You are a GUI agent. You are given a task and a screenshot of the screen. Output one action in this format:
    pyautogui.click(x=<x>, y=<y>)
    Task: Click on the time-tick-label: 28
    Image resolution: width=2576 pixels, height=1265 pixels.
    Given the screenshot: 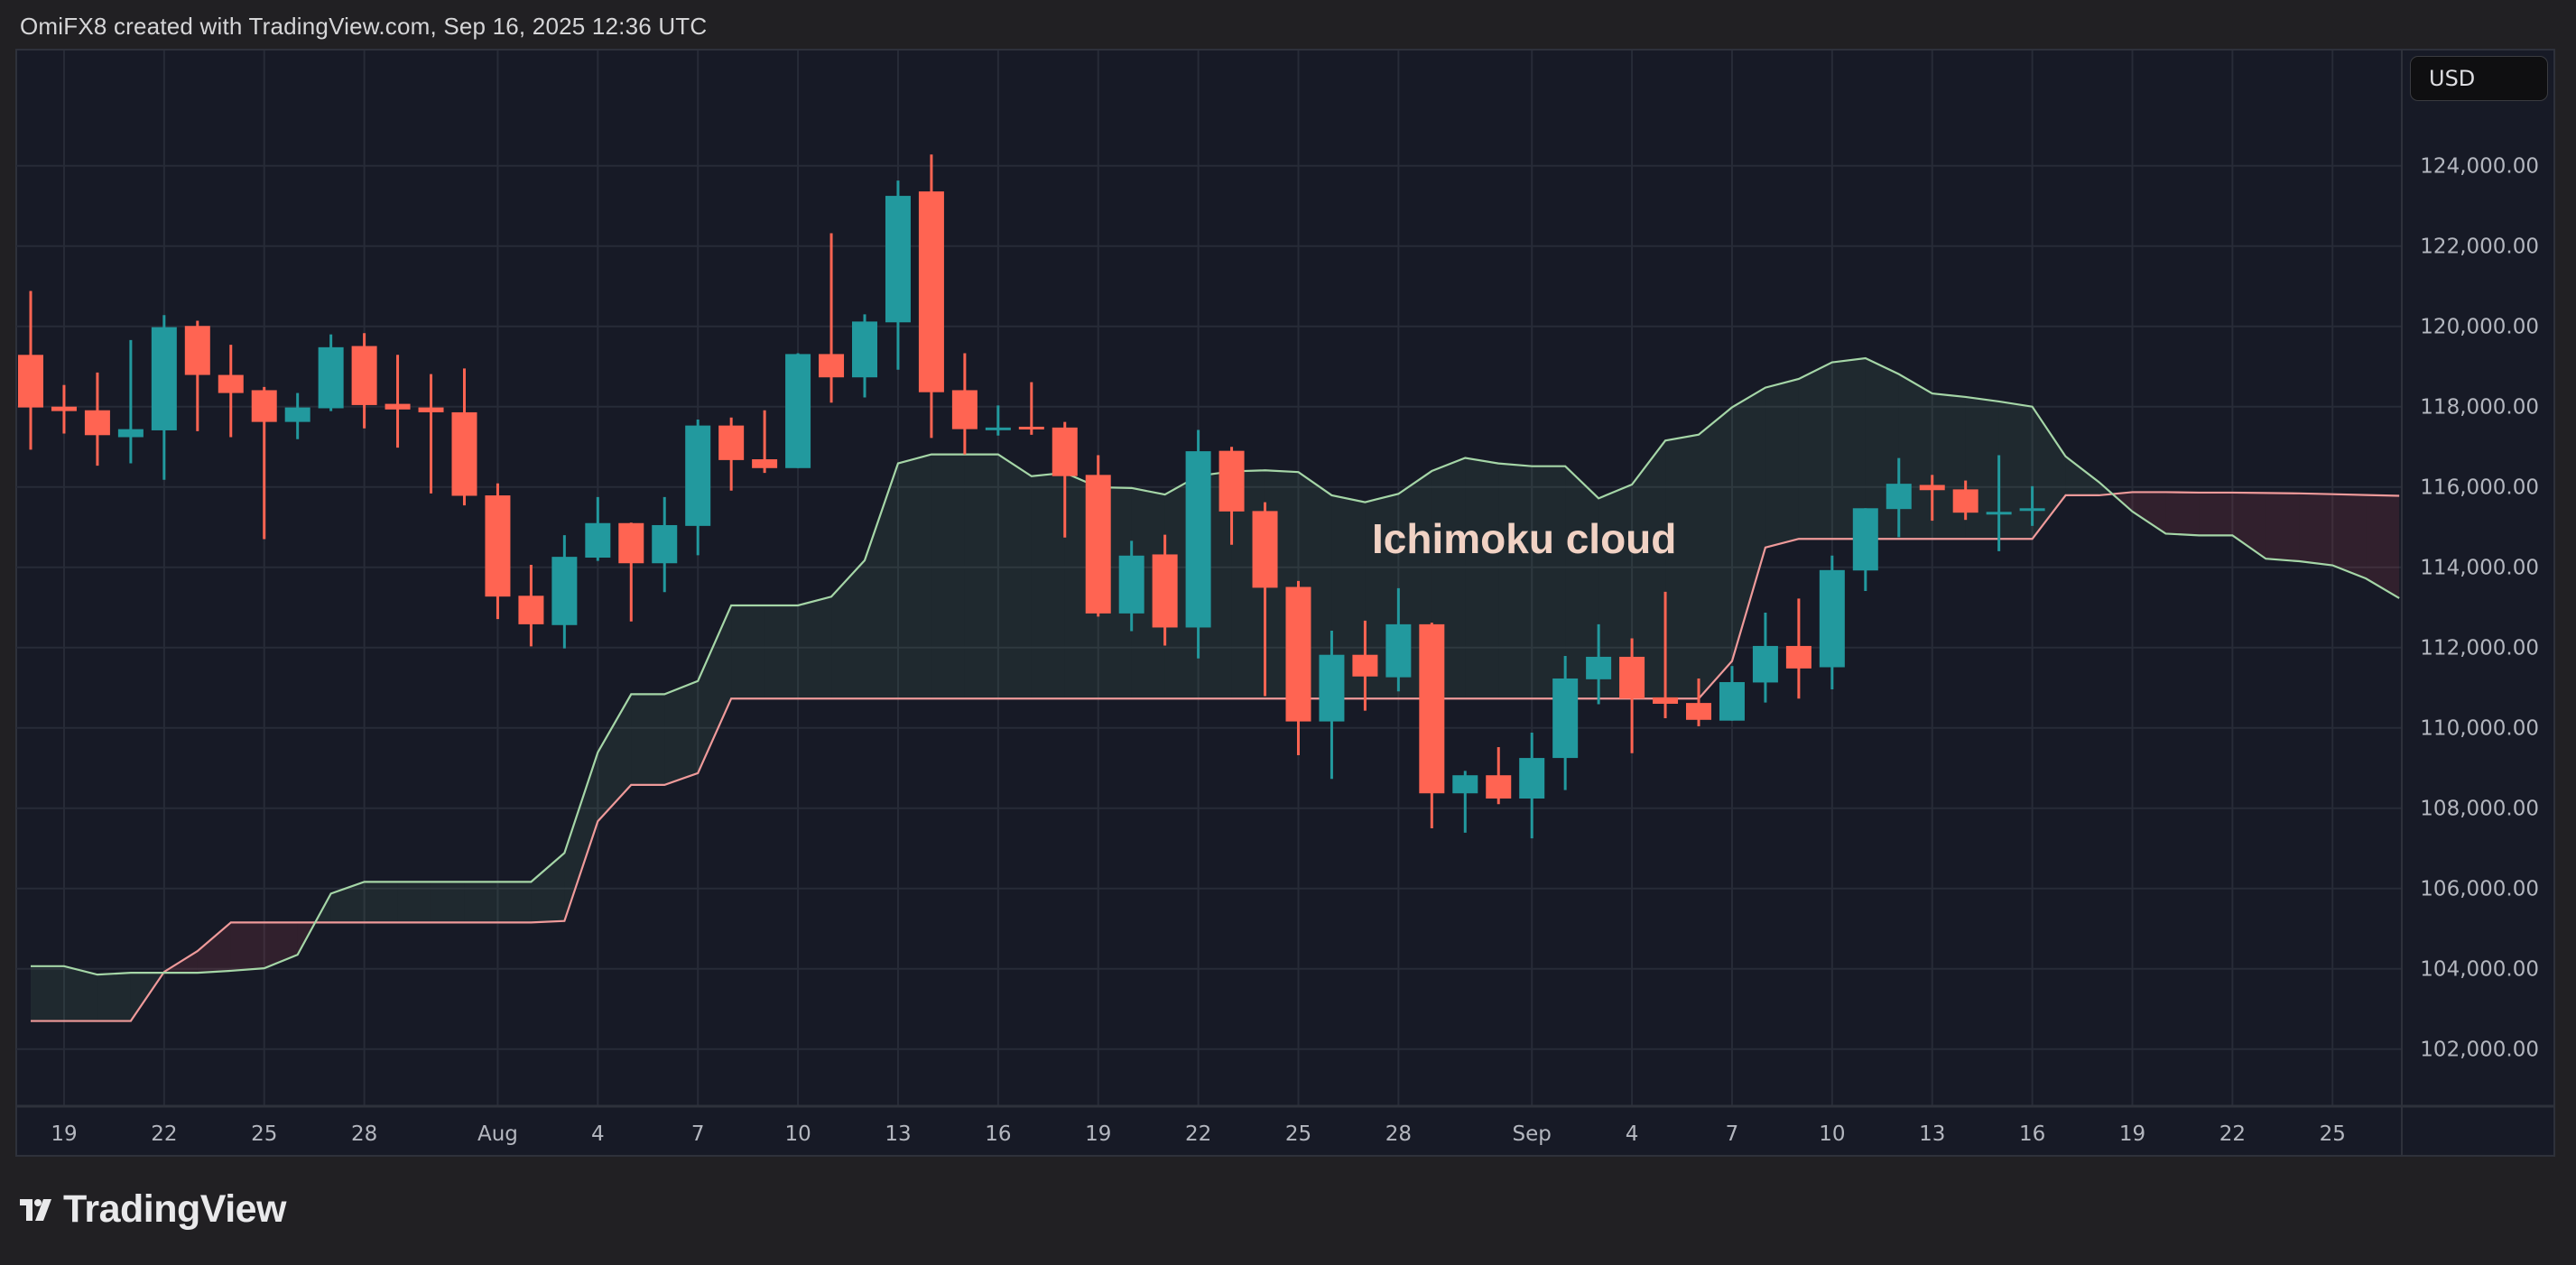 What is the action you would take?
    pyautogui.click(x=1398, y=1134)
    